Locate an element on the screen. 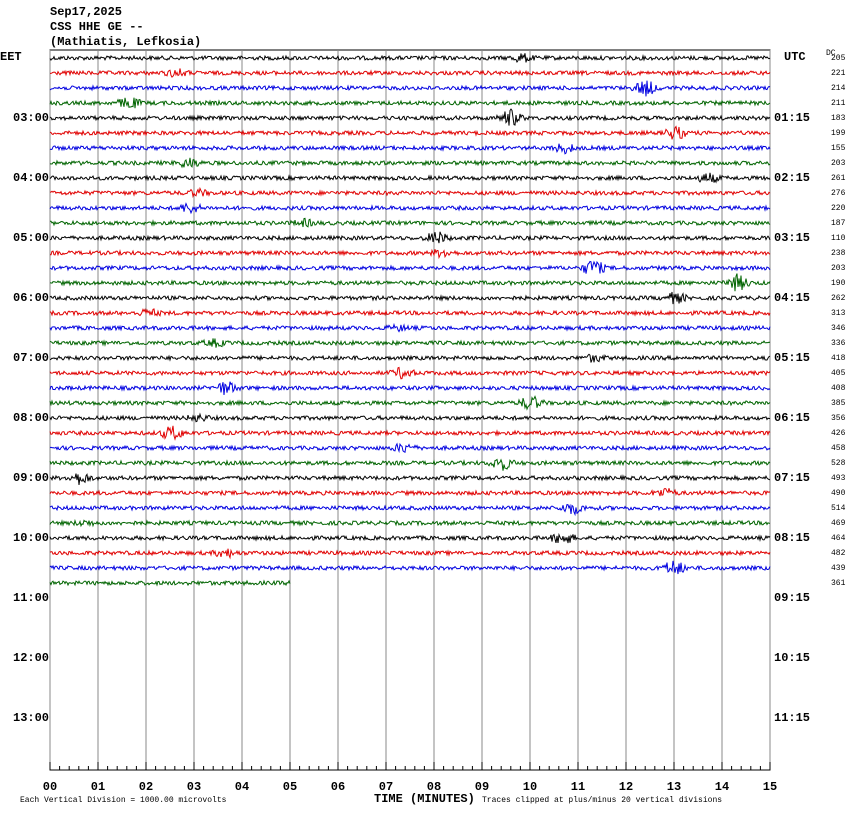  dc-label: DC is located at coordinates (831, 53).